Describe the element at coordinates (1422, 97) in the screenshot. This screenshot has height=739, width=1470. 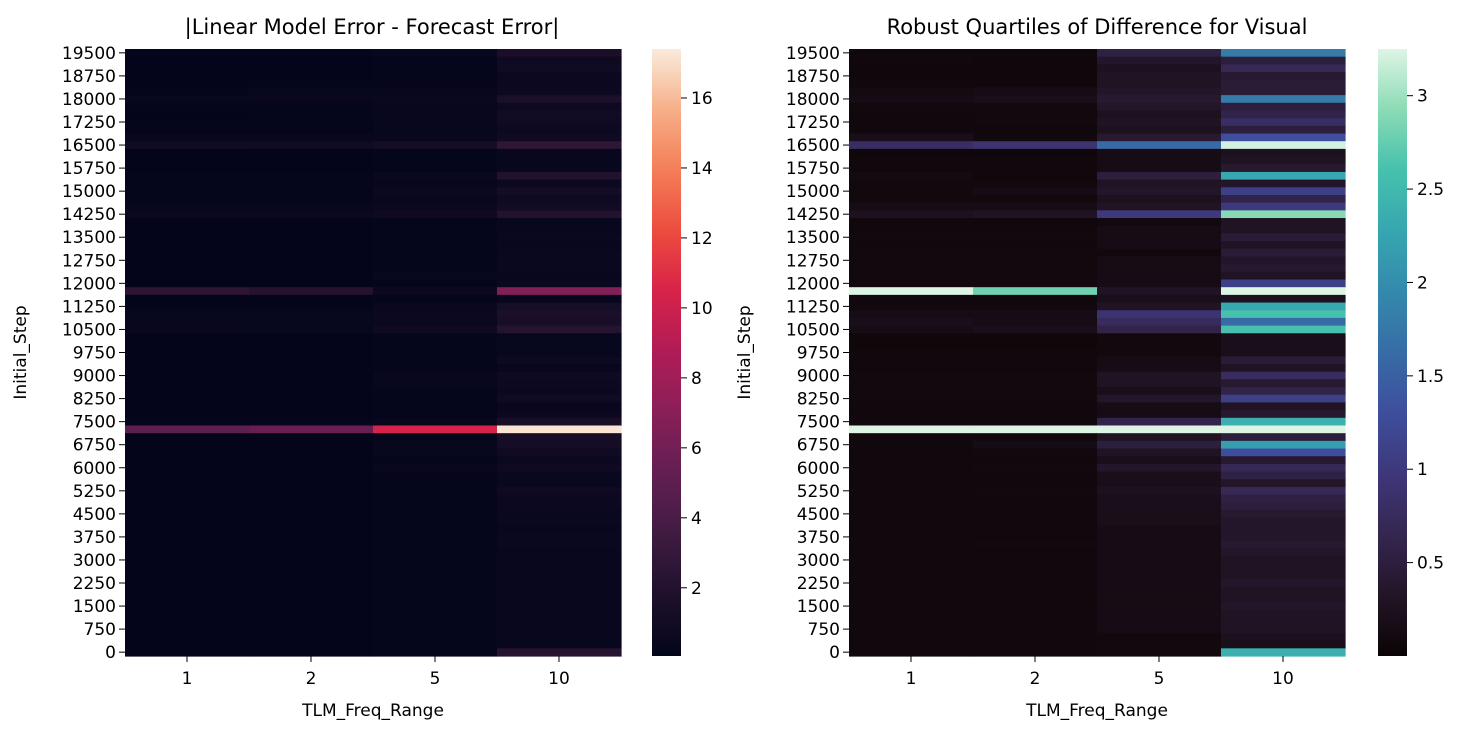
I see `colorbar-tick-label: 3` at that location.